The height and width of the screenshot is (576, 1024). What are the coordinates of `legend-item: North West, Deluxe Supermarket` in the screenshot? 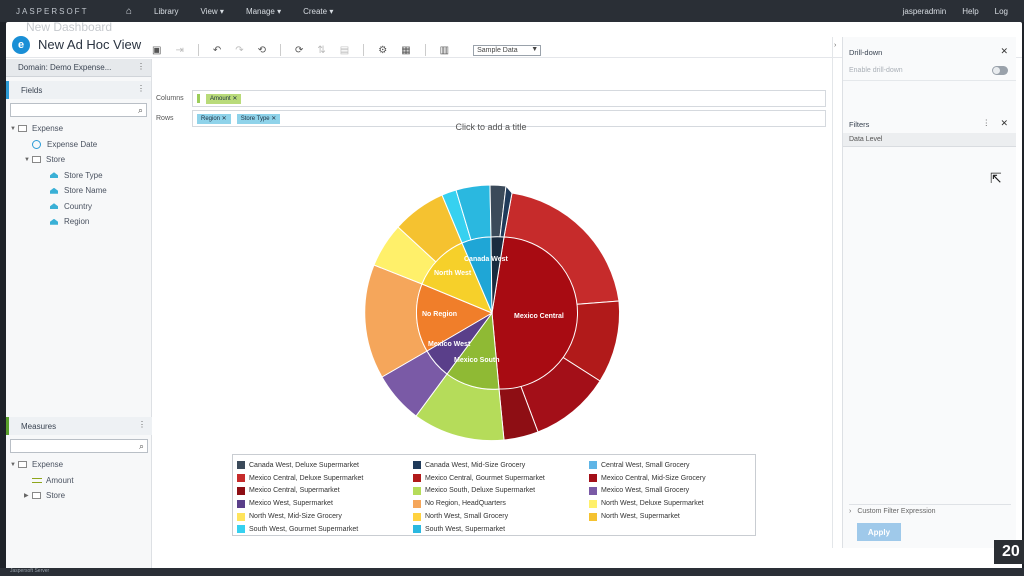 It's located at (674, 503).